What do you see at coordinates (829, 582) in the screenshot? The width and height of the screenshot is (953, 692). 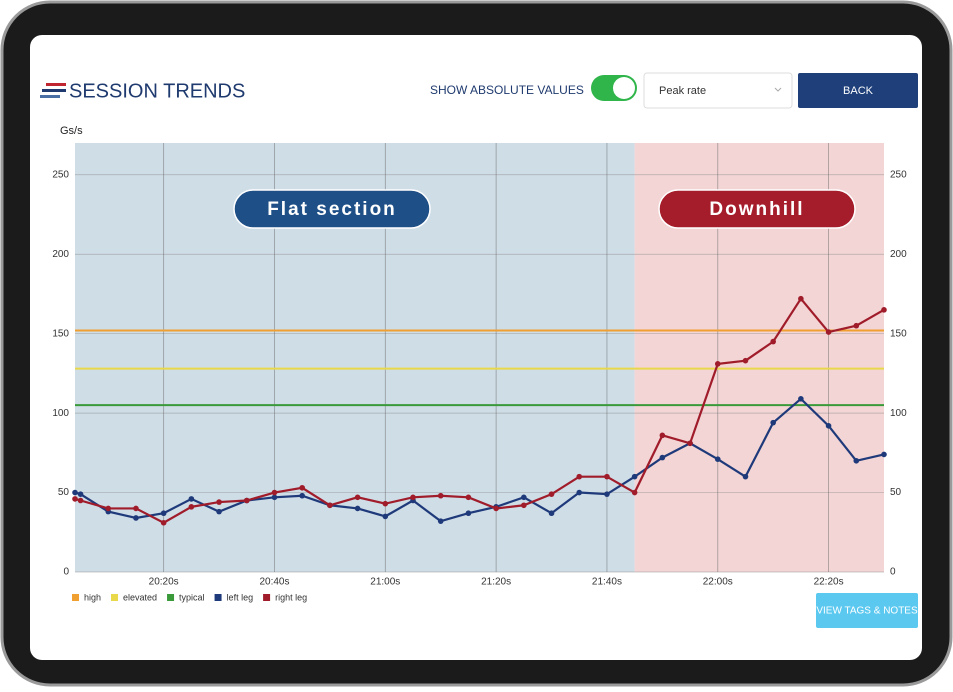 I see `x-tick-label: 22:20s` at bounding box center [829, 582].